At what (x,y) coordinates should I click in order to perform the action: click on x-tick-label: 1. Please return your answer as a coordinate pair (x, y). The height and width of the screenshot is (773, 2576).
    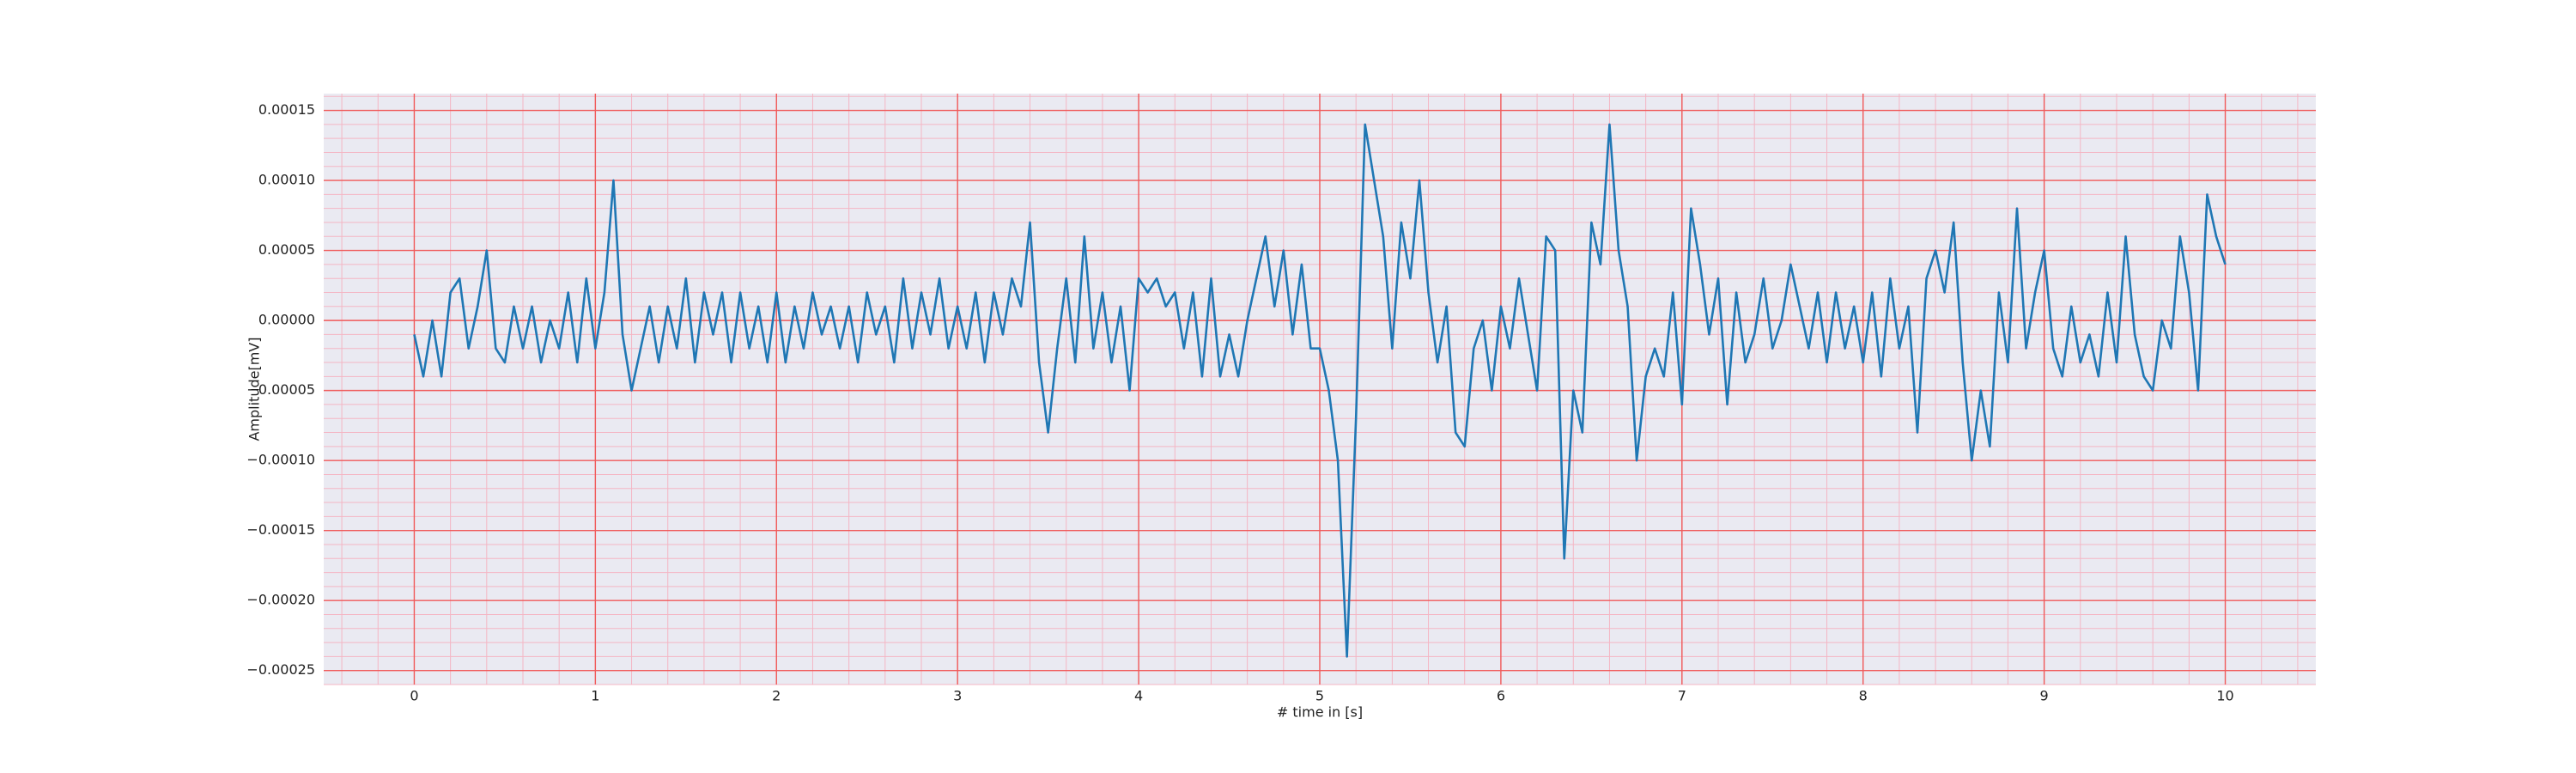
    Looking at the image, I should click on (595, 696).